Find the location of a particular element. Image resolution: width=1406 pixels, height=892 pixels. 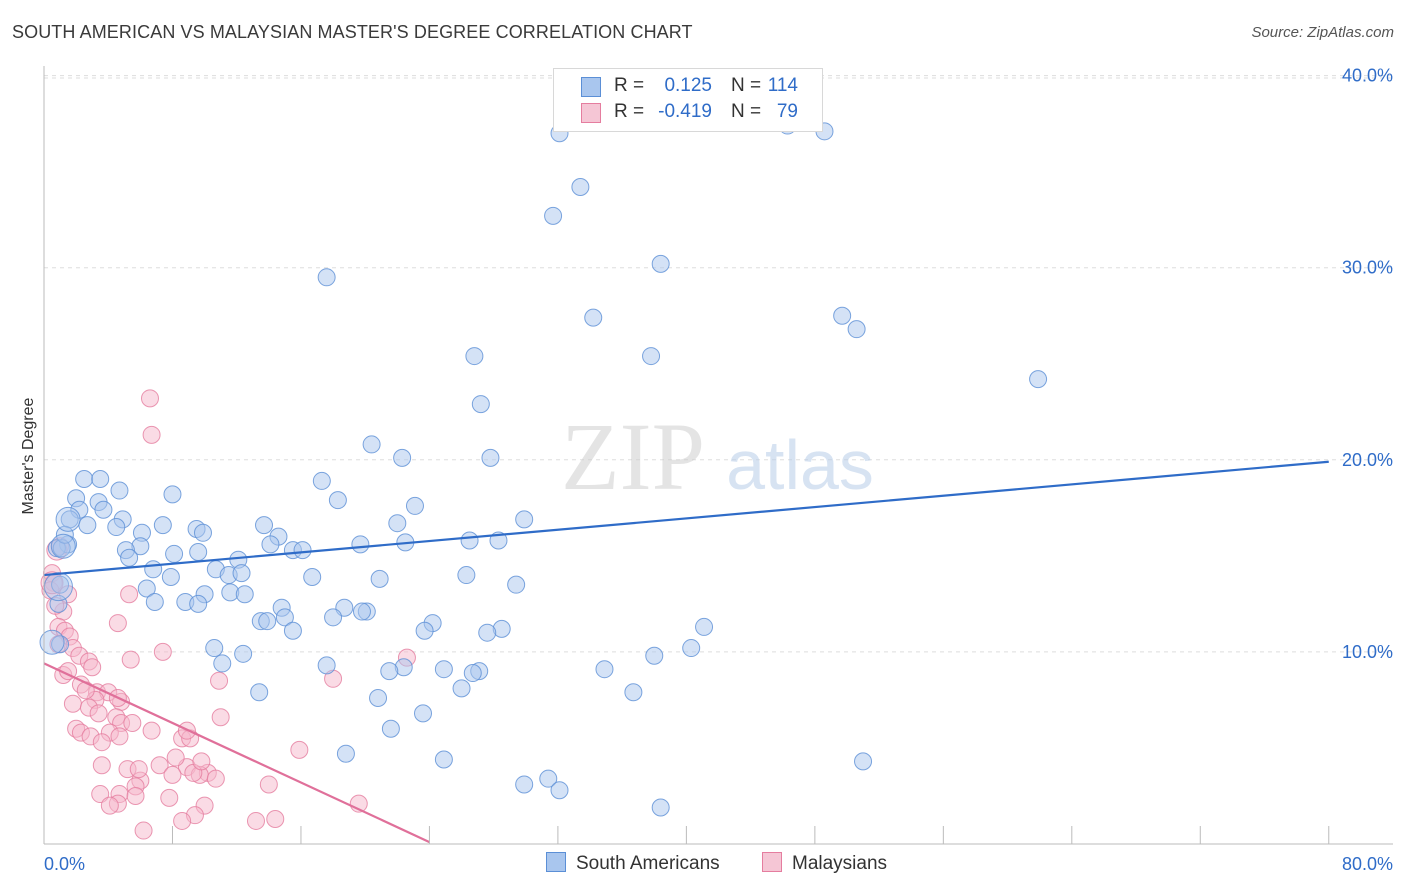

watermark-zip: ZIP is located at coordinates (633, 456).